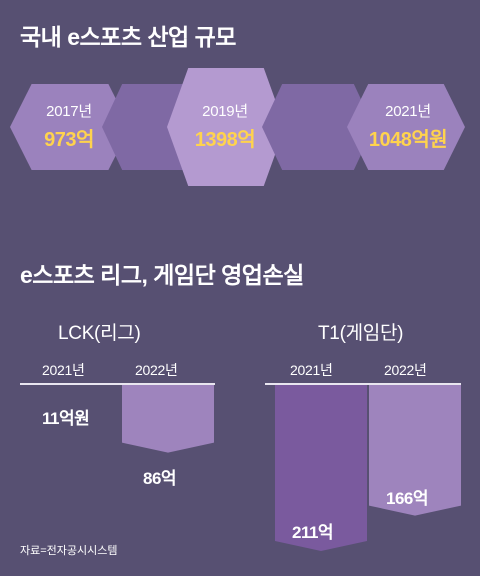 This screenshot has width=480, height=576. Describe the element at coordinates (69, 111) in the screenshot. I see `market-year-label: 2017년` at that location.